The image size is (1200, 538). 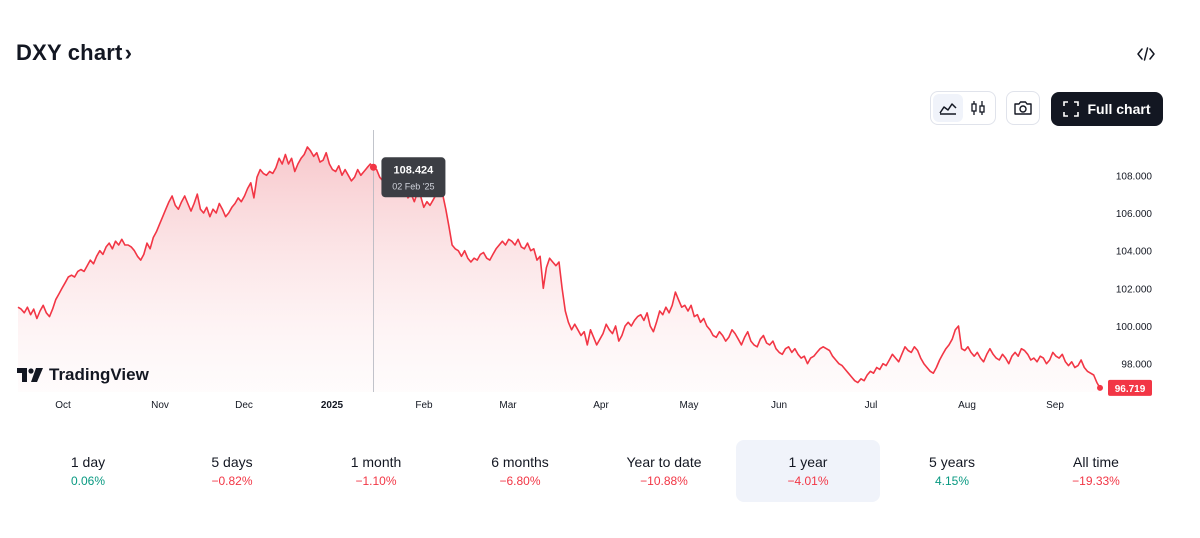 I want to click on period-tab: All time −19.33%, so click(x=1096, y=471).